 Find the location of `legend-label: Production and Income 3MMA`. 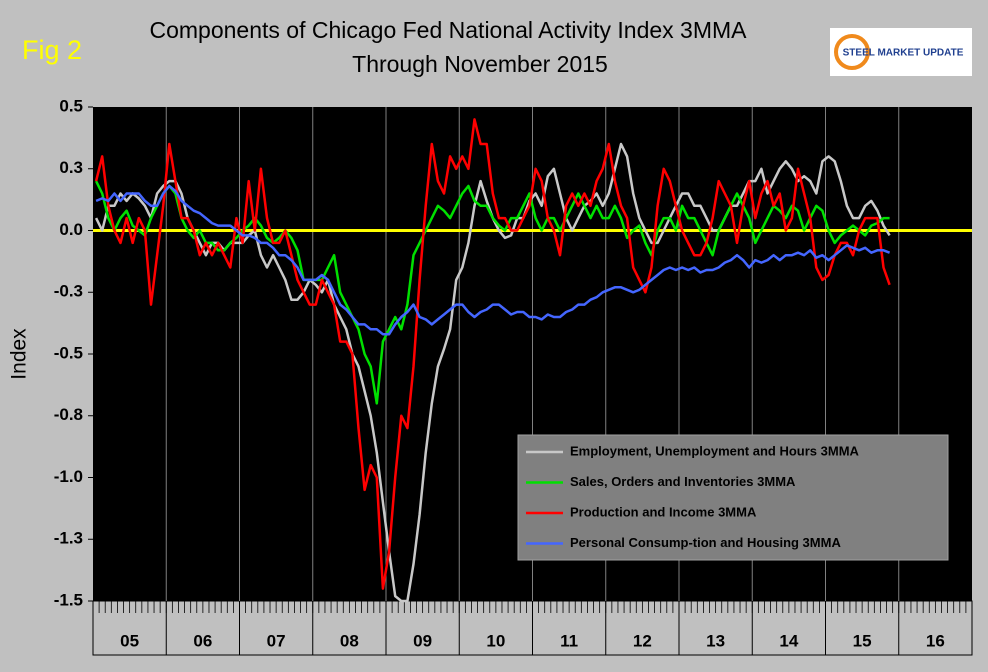

legend-label: Production and Income 3MMA is located at coordinates (663, 511).